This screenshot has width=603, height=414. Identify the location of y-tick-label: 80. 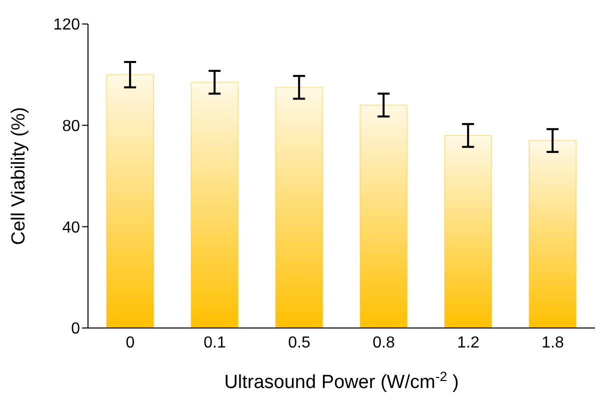
(71, 127).